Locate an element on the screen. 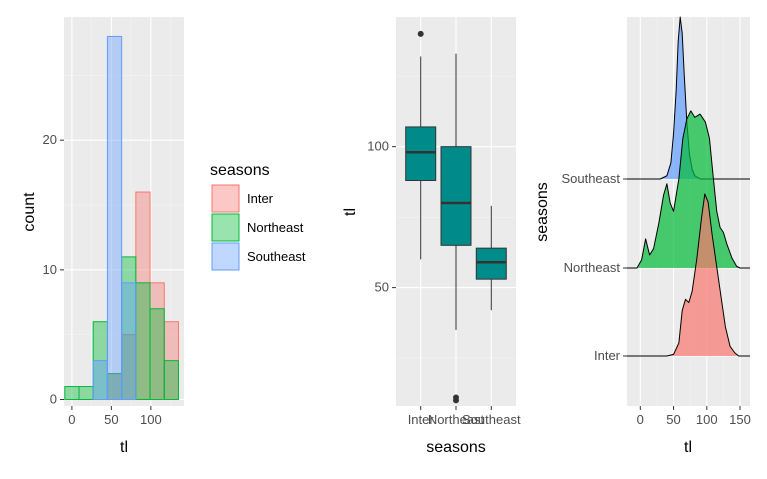  boxplot-marks is located at coordinates (456, 217).